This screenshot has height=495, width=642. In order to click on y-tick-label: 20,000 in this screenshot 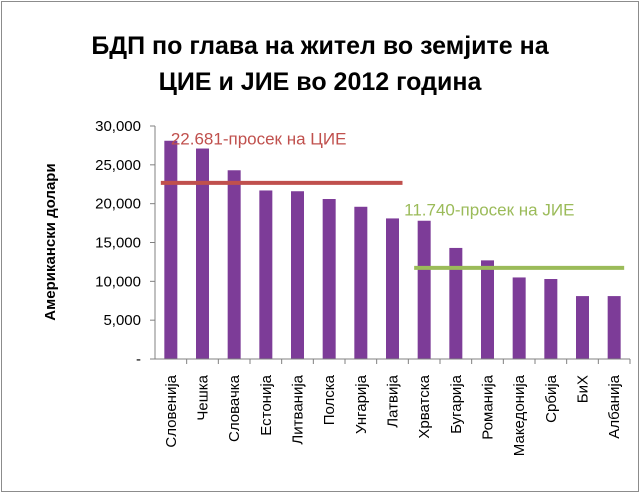, I will do `click(118, 204)`.